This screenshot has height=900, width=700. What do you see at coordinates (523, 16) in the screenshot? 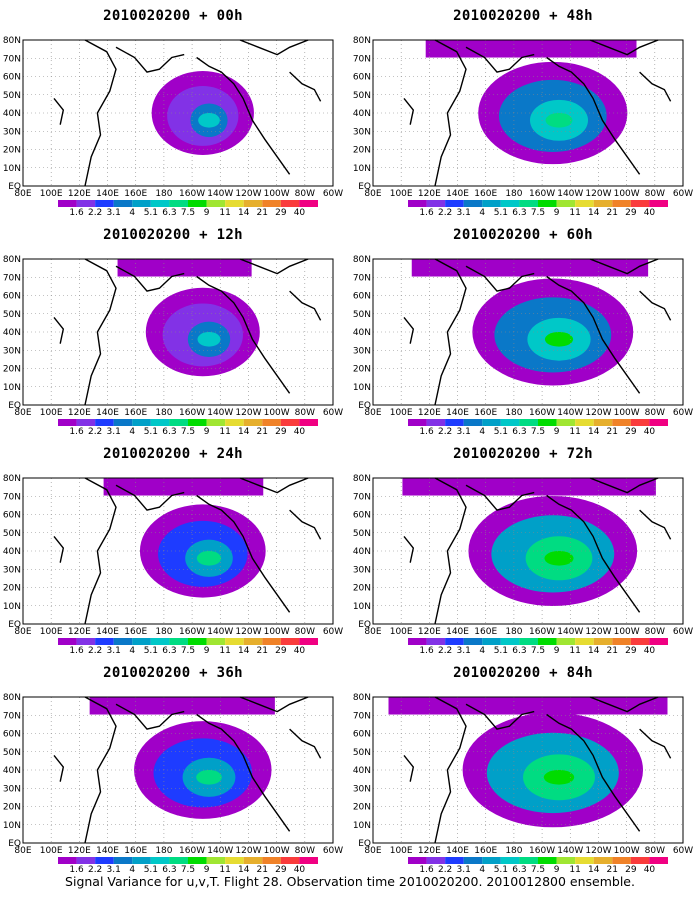
I see `panel-title: 2010020200 + 48h` at bounding box center [523, 16].